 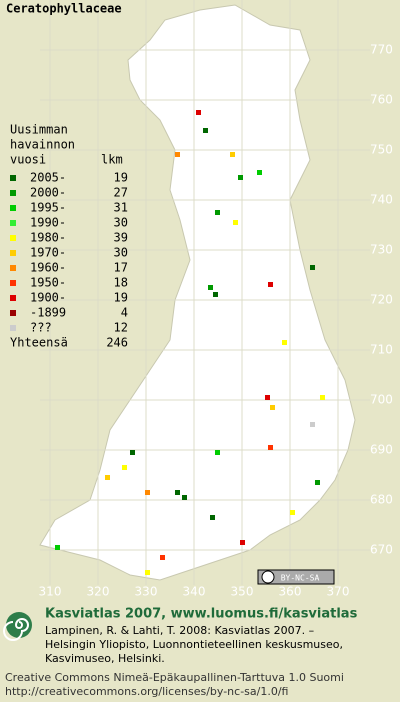 What do you see at coordinates (338, 592) in the screenshot?
I see `easting-label: 370` at bounding box center [338, 592].